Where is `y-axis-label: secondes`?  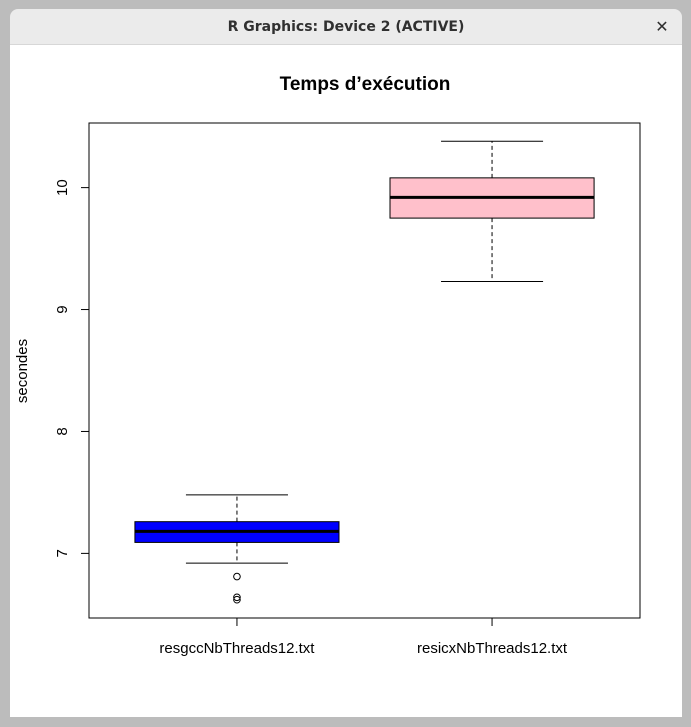 y-axis-label: secondes is located at coordinates (22, 371).